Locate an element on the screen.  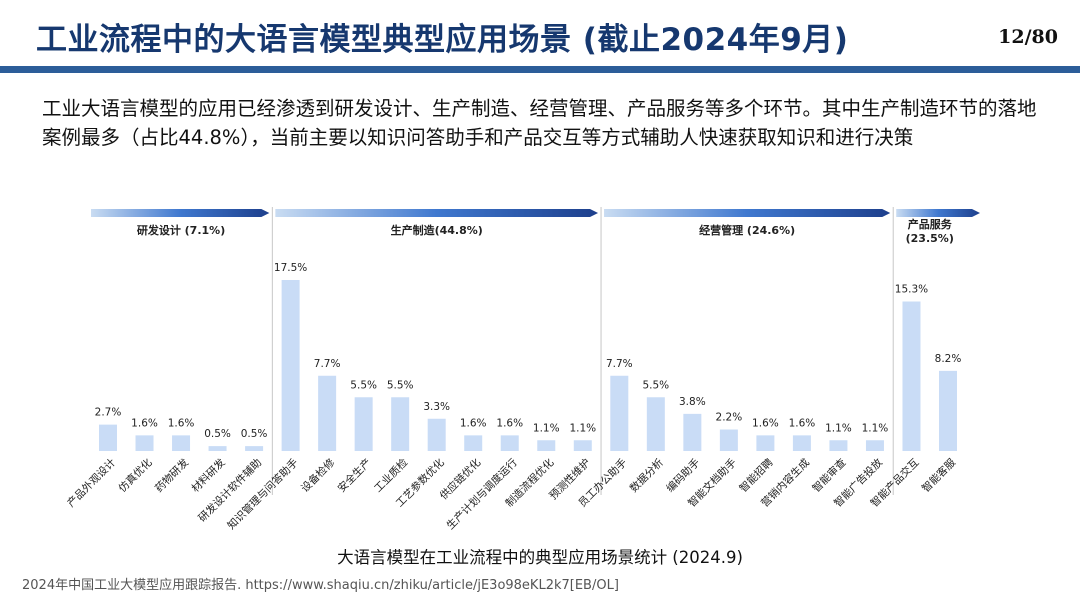
category-label-5: 知识管理与问答助手 is located at coordinates (263, 494).